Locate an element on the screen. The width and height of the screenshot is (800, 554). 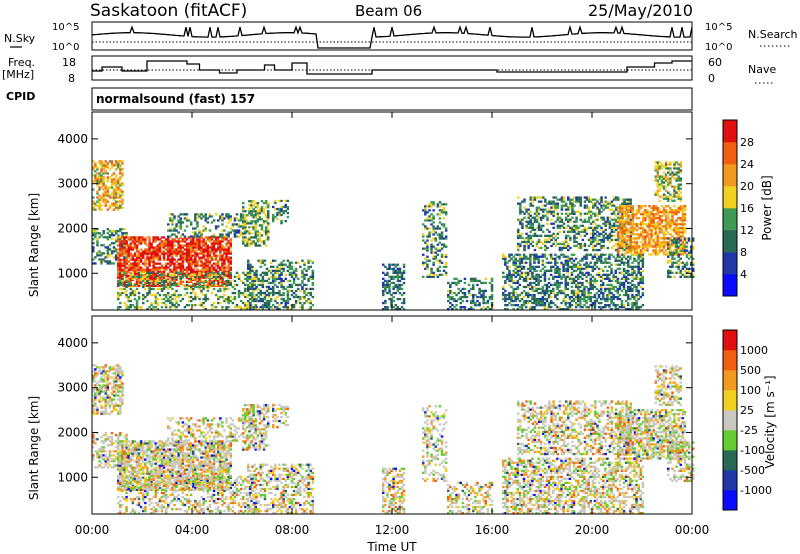
power-ylabel: Slant Range [km] is located at coordinates (34, 245).